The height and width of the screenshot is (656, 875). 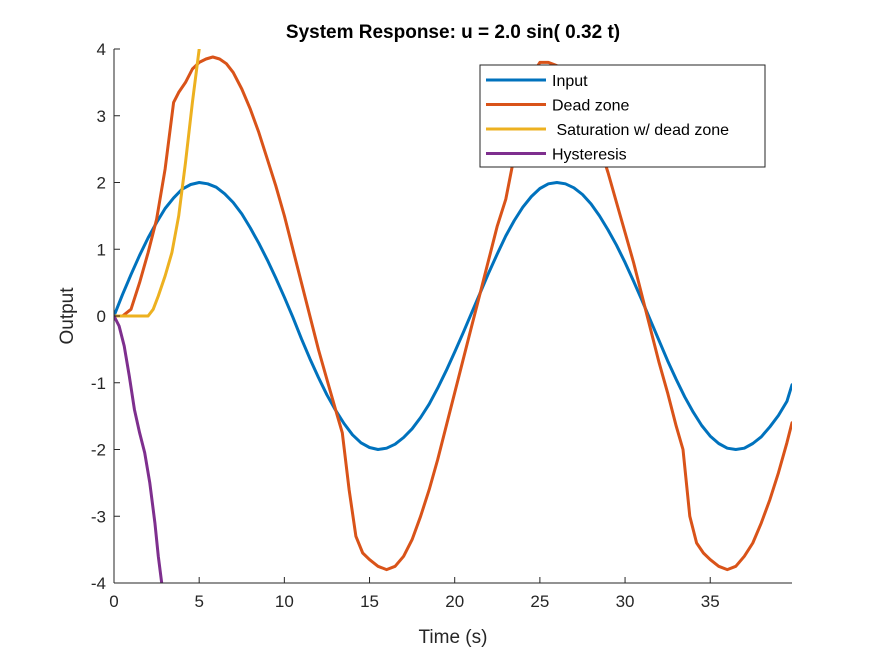 I want to click on y-tick-label-6: 2, so click(x=101, y=183).